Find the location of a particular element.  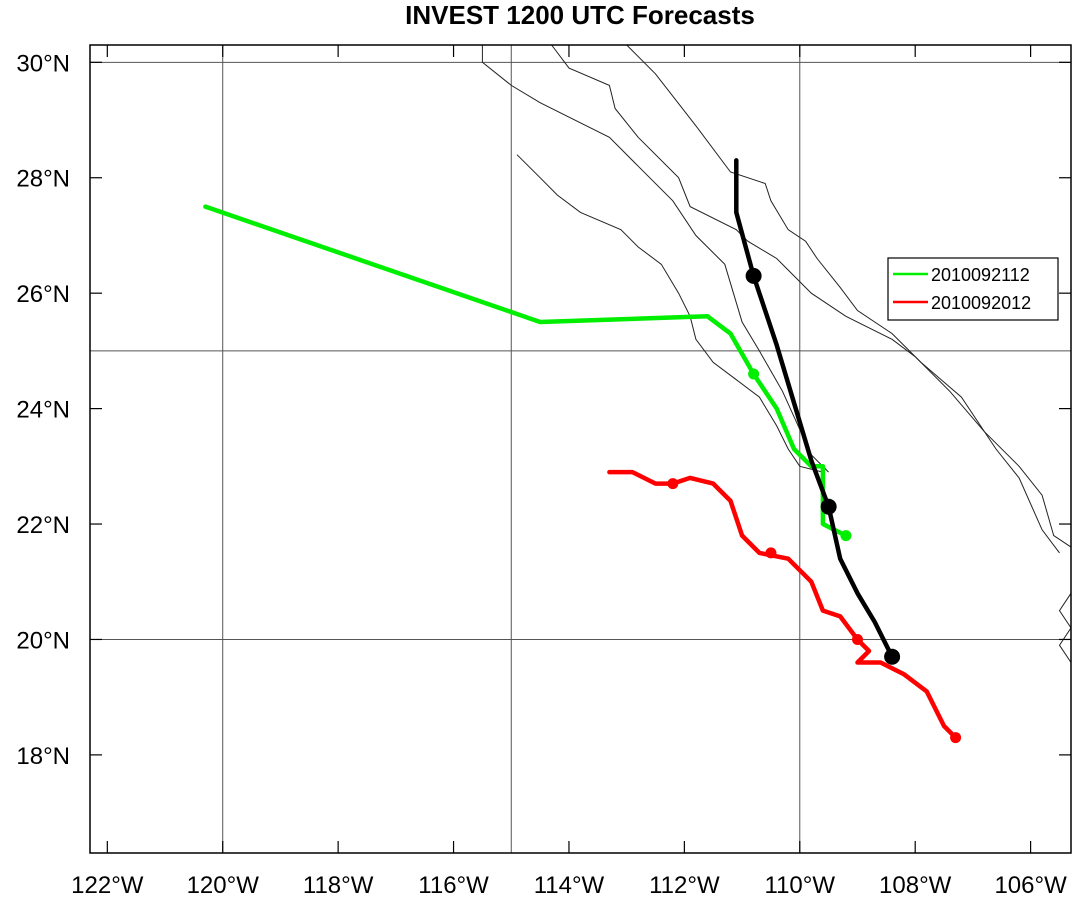

legend-label: 2010092112 is located at coordinates (980, 275).